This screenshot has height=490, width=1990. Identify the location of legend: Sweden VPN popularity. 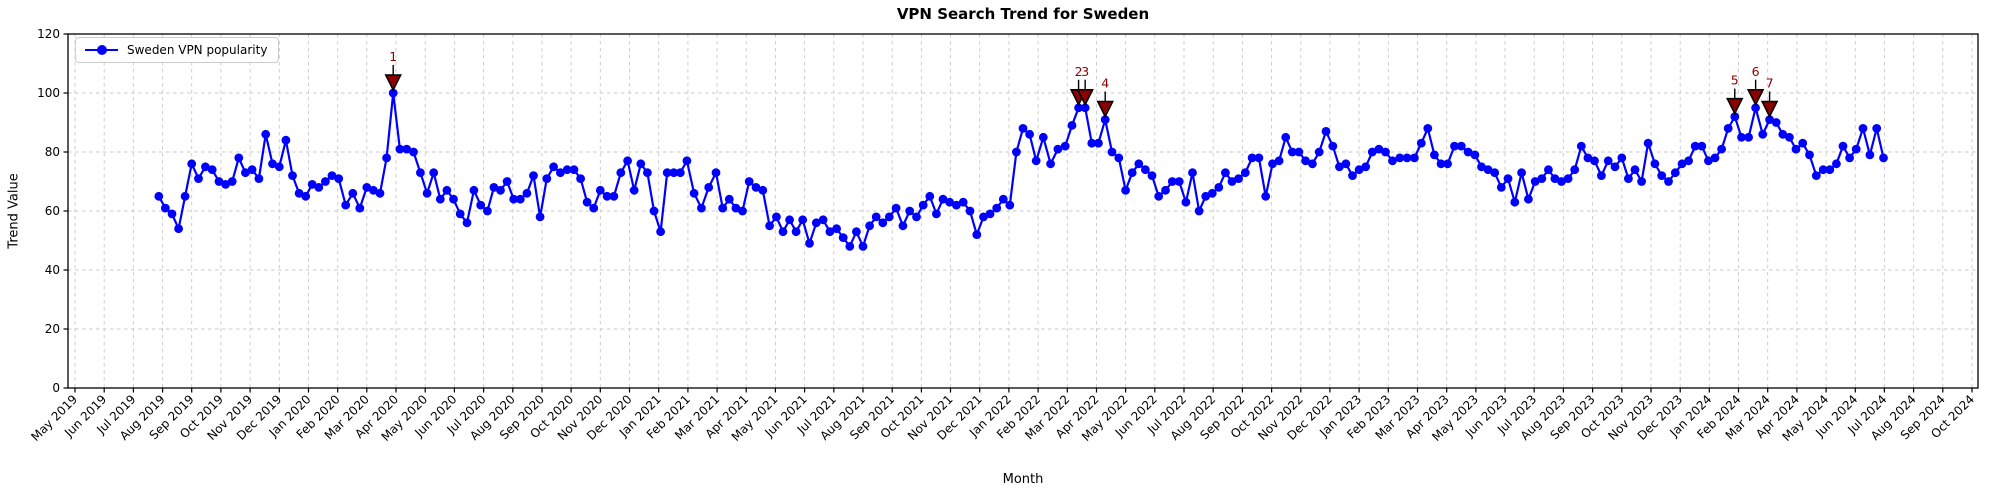
(177, 50).